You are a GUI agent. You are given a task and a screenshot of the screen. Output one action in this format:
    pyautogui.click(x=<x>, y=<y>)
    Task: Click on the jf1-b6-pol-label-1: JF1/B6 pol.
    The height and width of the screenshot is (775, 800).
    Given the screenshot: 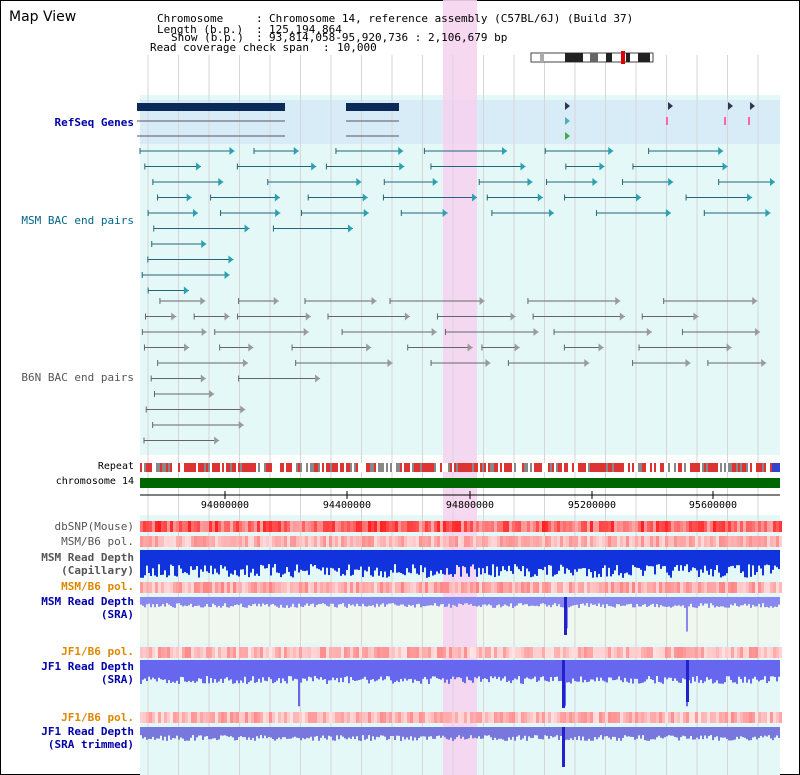 What is the action you would take?
    pyautogui.click(x=97, y=651)
    